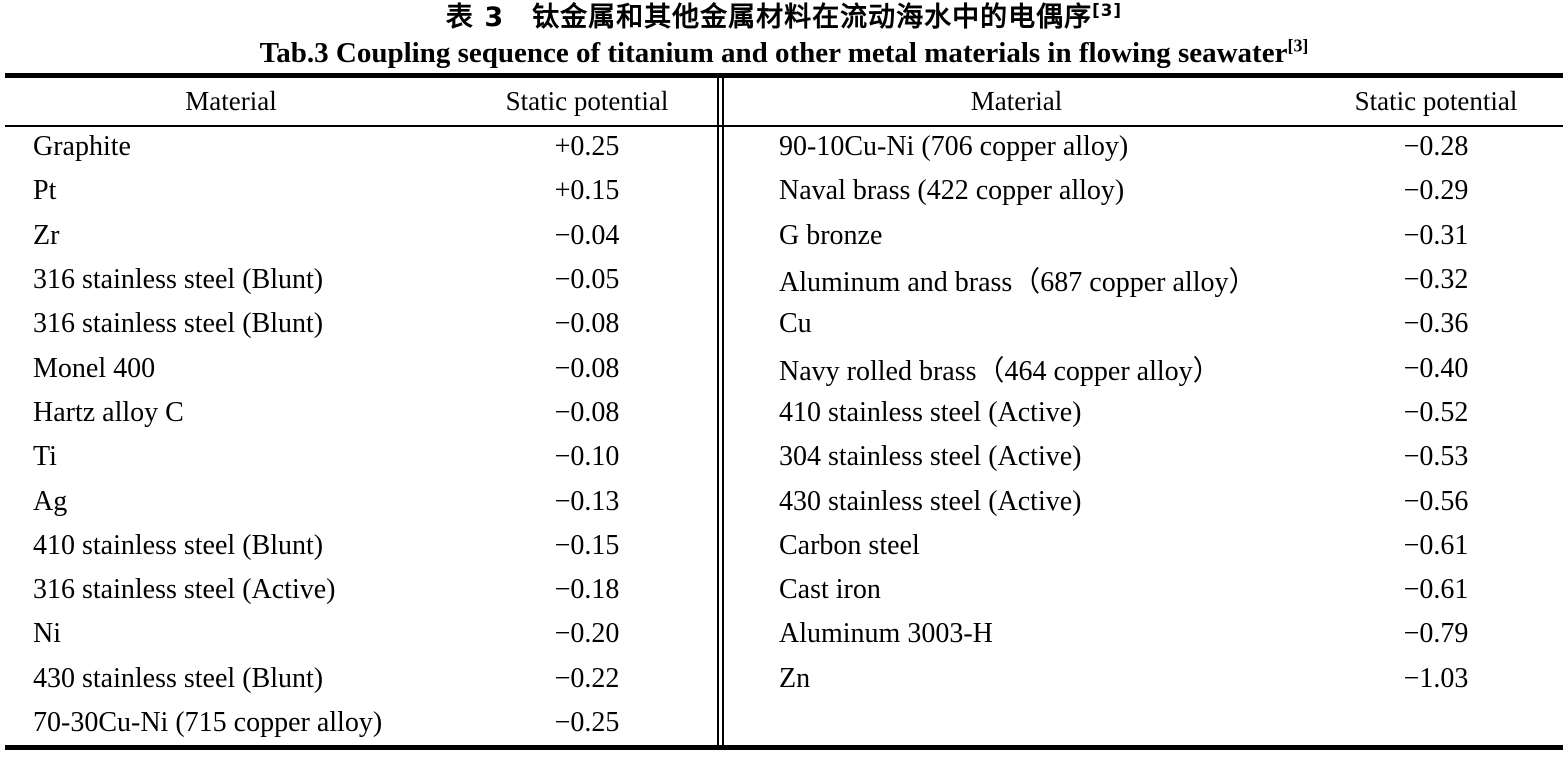 The height and width of the screenshot is (760, 1568). I want to click on material-cell: 70-30Cu-Ni (715 copper alloy), so click(208, 722).